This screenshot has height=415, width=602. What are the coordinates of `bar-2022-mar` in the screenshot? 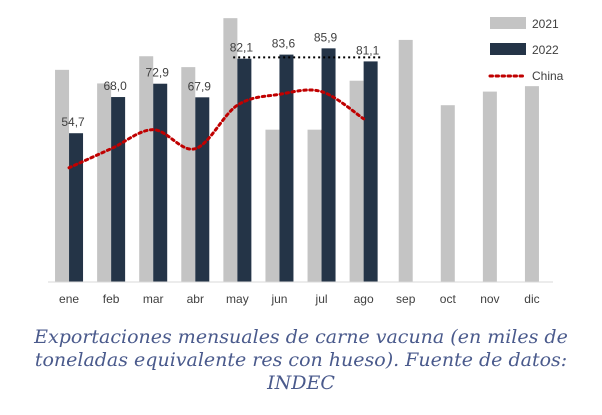 It's located at (160, 182).